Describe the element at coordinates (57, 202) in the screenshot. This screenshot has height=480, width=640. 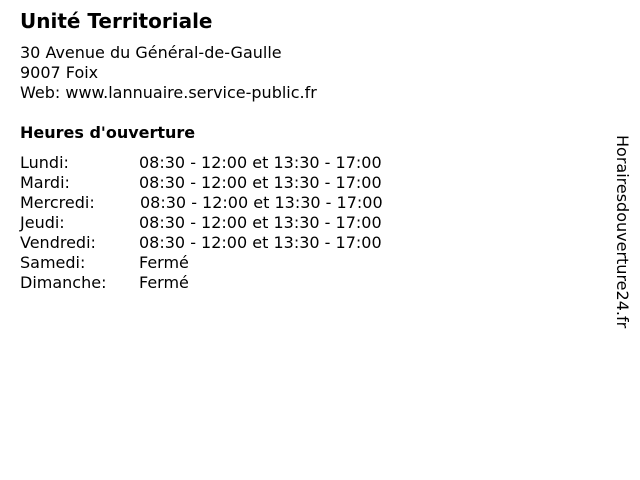
I see `day-label: Mercredi:` at that location.